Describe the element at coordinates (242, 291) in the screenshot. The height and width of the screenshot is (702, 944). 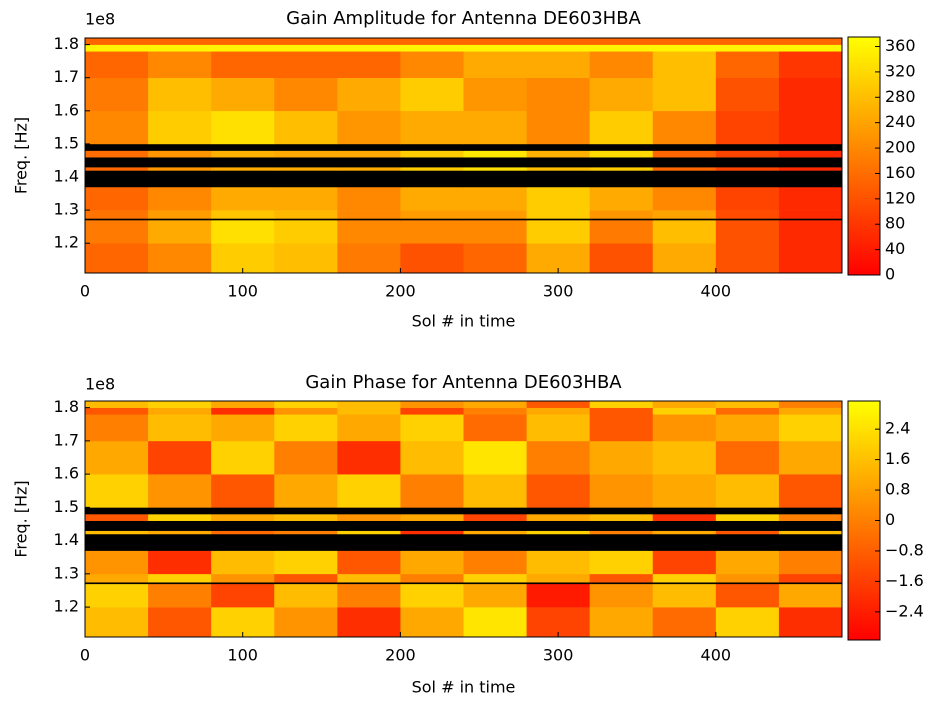
I see `x-tick-label: 100` at that location.